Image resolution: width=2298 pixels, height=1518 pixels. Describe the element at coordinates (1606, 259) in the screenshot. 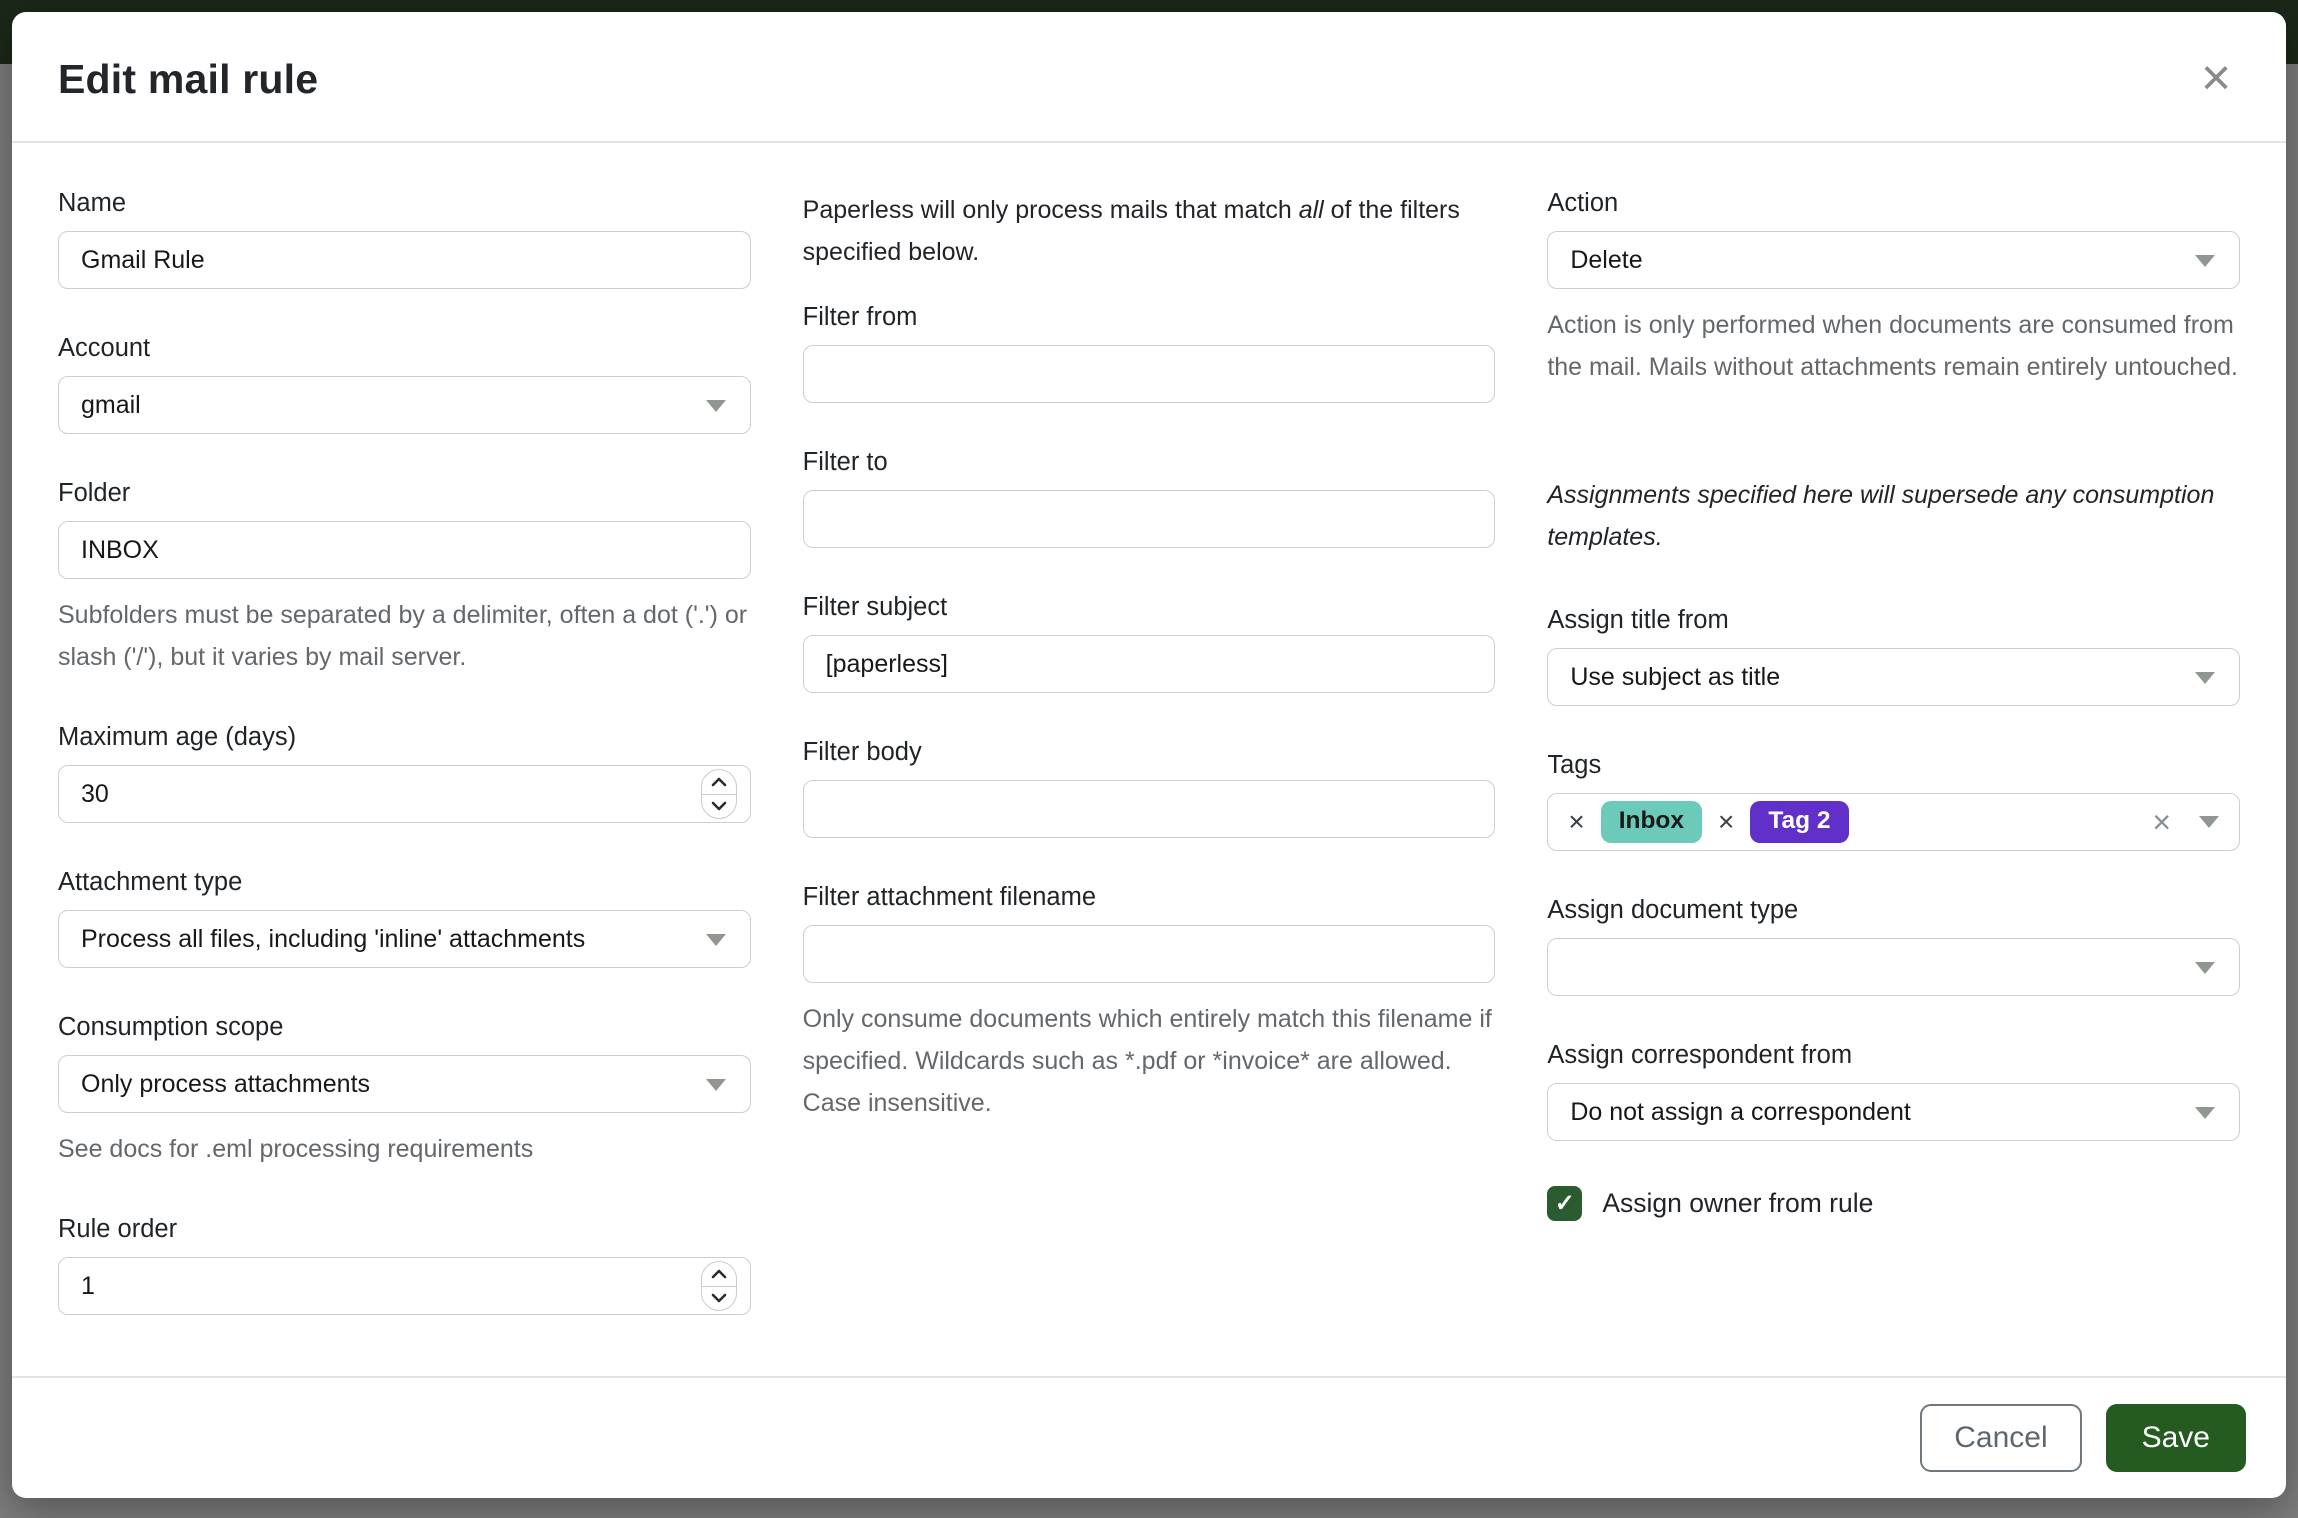

I see `action-selected-value: Delete` at that location.